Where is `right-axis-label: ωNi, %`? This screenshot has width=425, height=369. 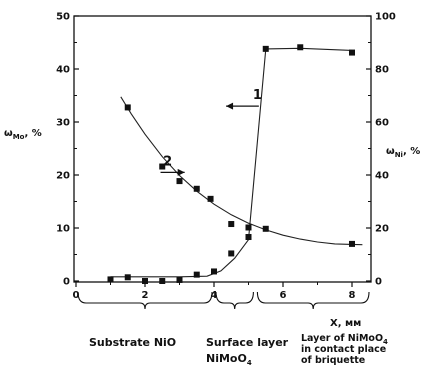
right-axis-label: ωNi, % is located at coordinates (403, 152).